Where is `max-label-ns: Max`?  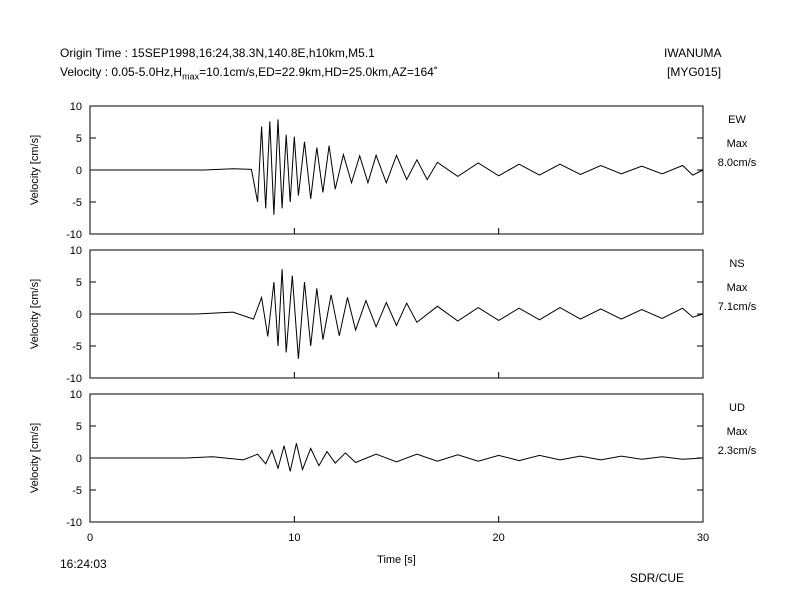 max-label-ns: Max is located at coordinates (737, 288).